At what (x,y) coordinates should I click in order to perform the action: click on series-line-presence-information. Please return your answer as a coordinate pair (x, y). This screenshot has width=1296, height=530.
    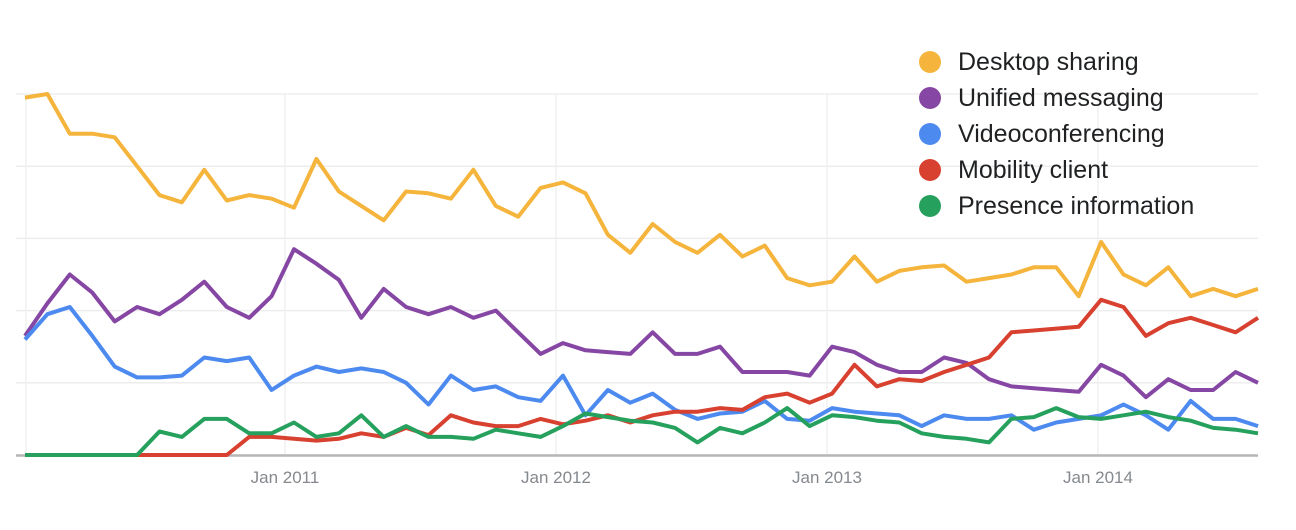
    Looking at the image, I should click on (642, 431).